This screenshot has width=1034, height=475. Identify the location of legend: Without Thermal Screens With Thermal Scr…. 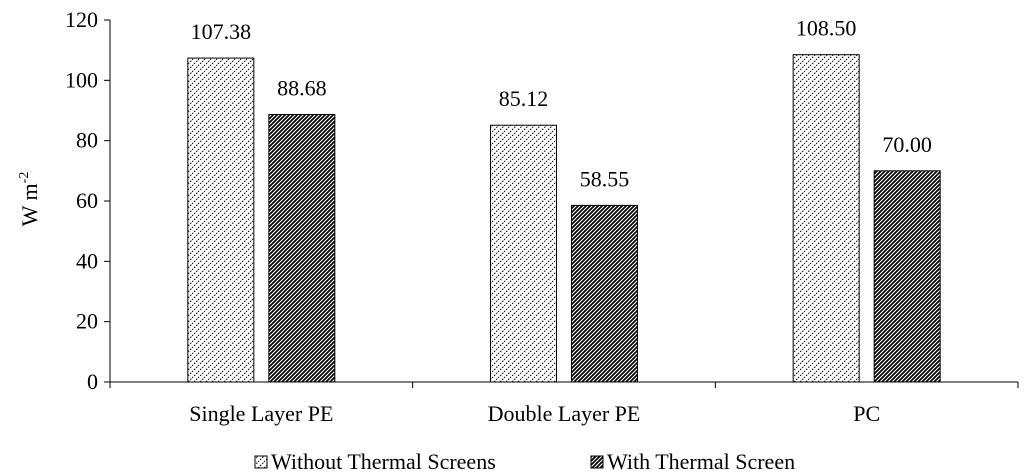
(524, 461).